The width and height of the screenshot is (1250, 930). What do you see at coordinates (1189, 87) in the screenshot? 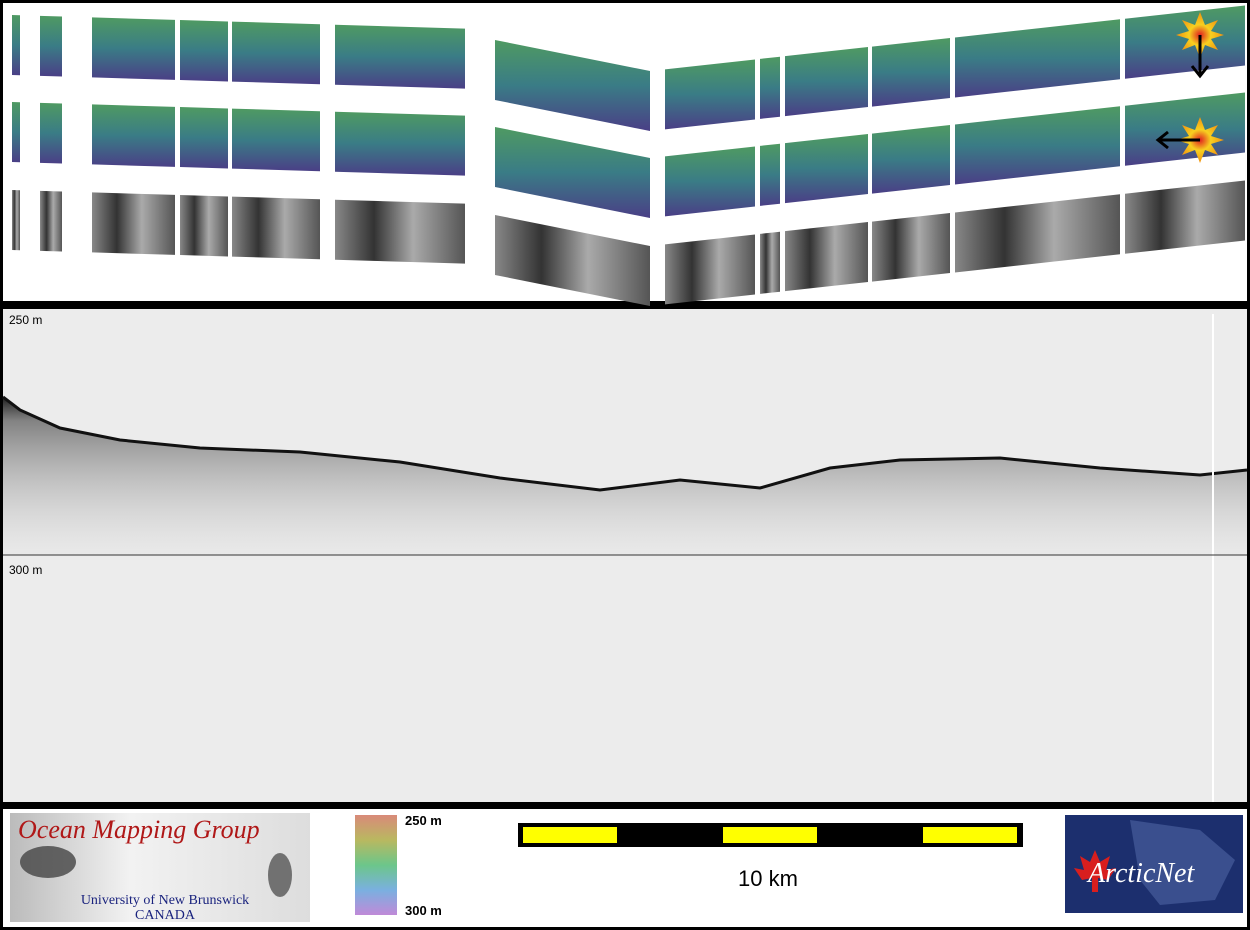
I see `sun-icon` at bounding box center [1189, 87].